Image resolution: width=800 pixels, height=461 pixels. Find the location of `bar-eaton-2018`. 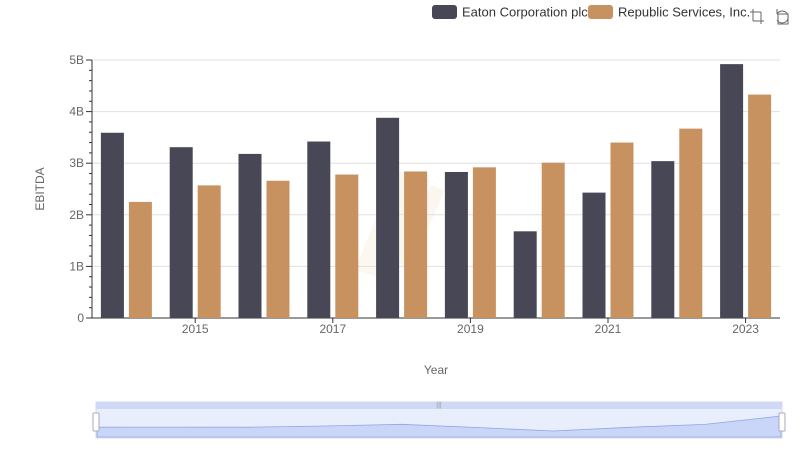

bar-eaton-2018 is located at coordinates (388, 218).